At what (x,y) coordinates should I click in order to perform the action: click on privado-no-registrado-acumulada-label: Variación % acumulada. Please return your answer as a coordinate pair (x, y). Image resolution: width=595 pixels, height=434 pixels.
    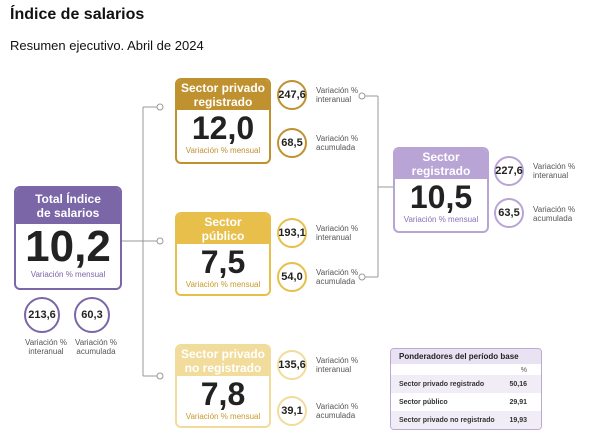
    Looking at the image, I should click on (337, 411).